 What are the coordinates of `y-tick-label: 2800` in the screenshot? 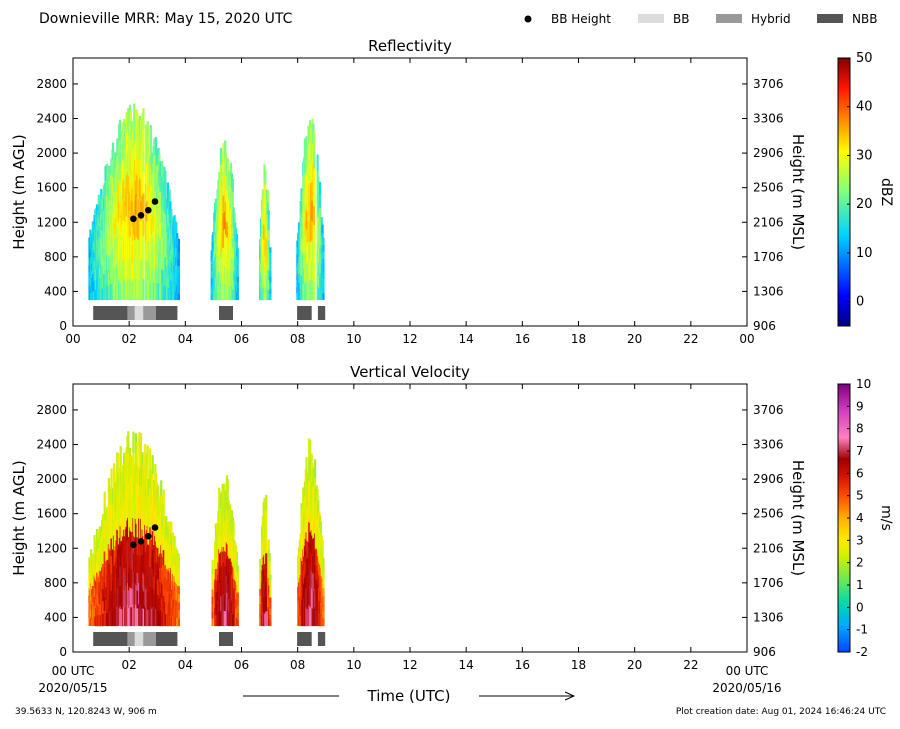 It's located at (51, 84).